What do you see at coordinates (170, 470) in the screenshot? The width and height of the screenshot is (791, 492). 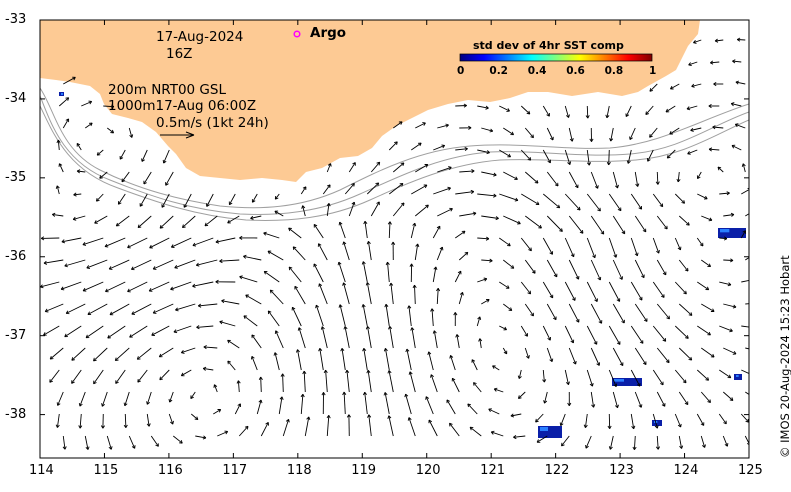 I see `lon-tick-label: 116` at bounding box center [170, 470].